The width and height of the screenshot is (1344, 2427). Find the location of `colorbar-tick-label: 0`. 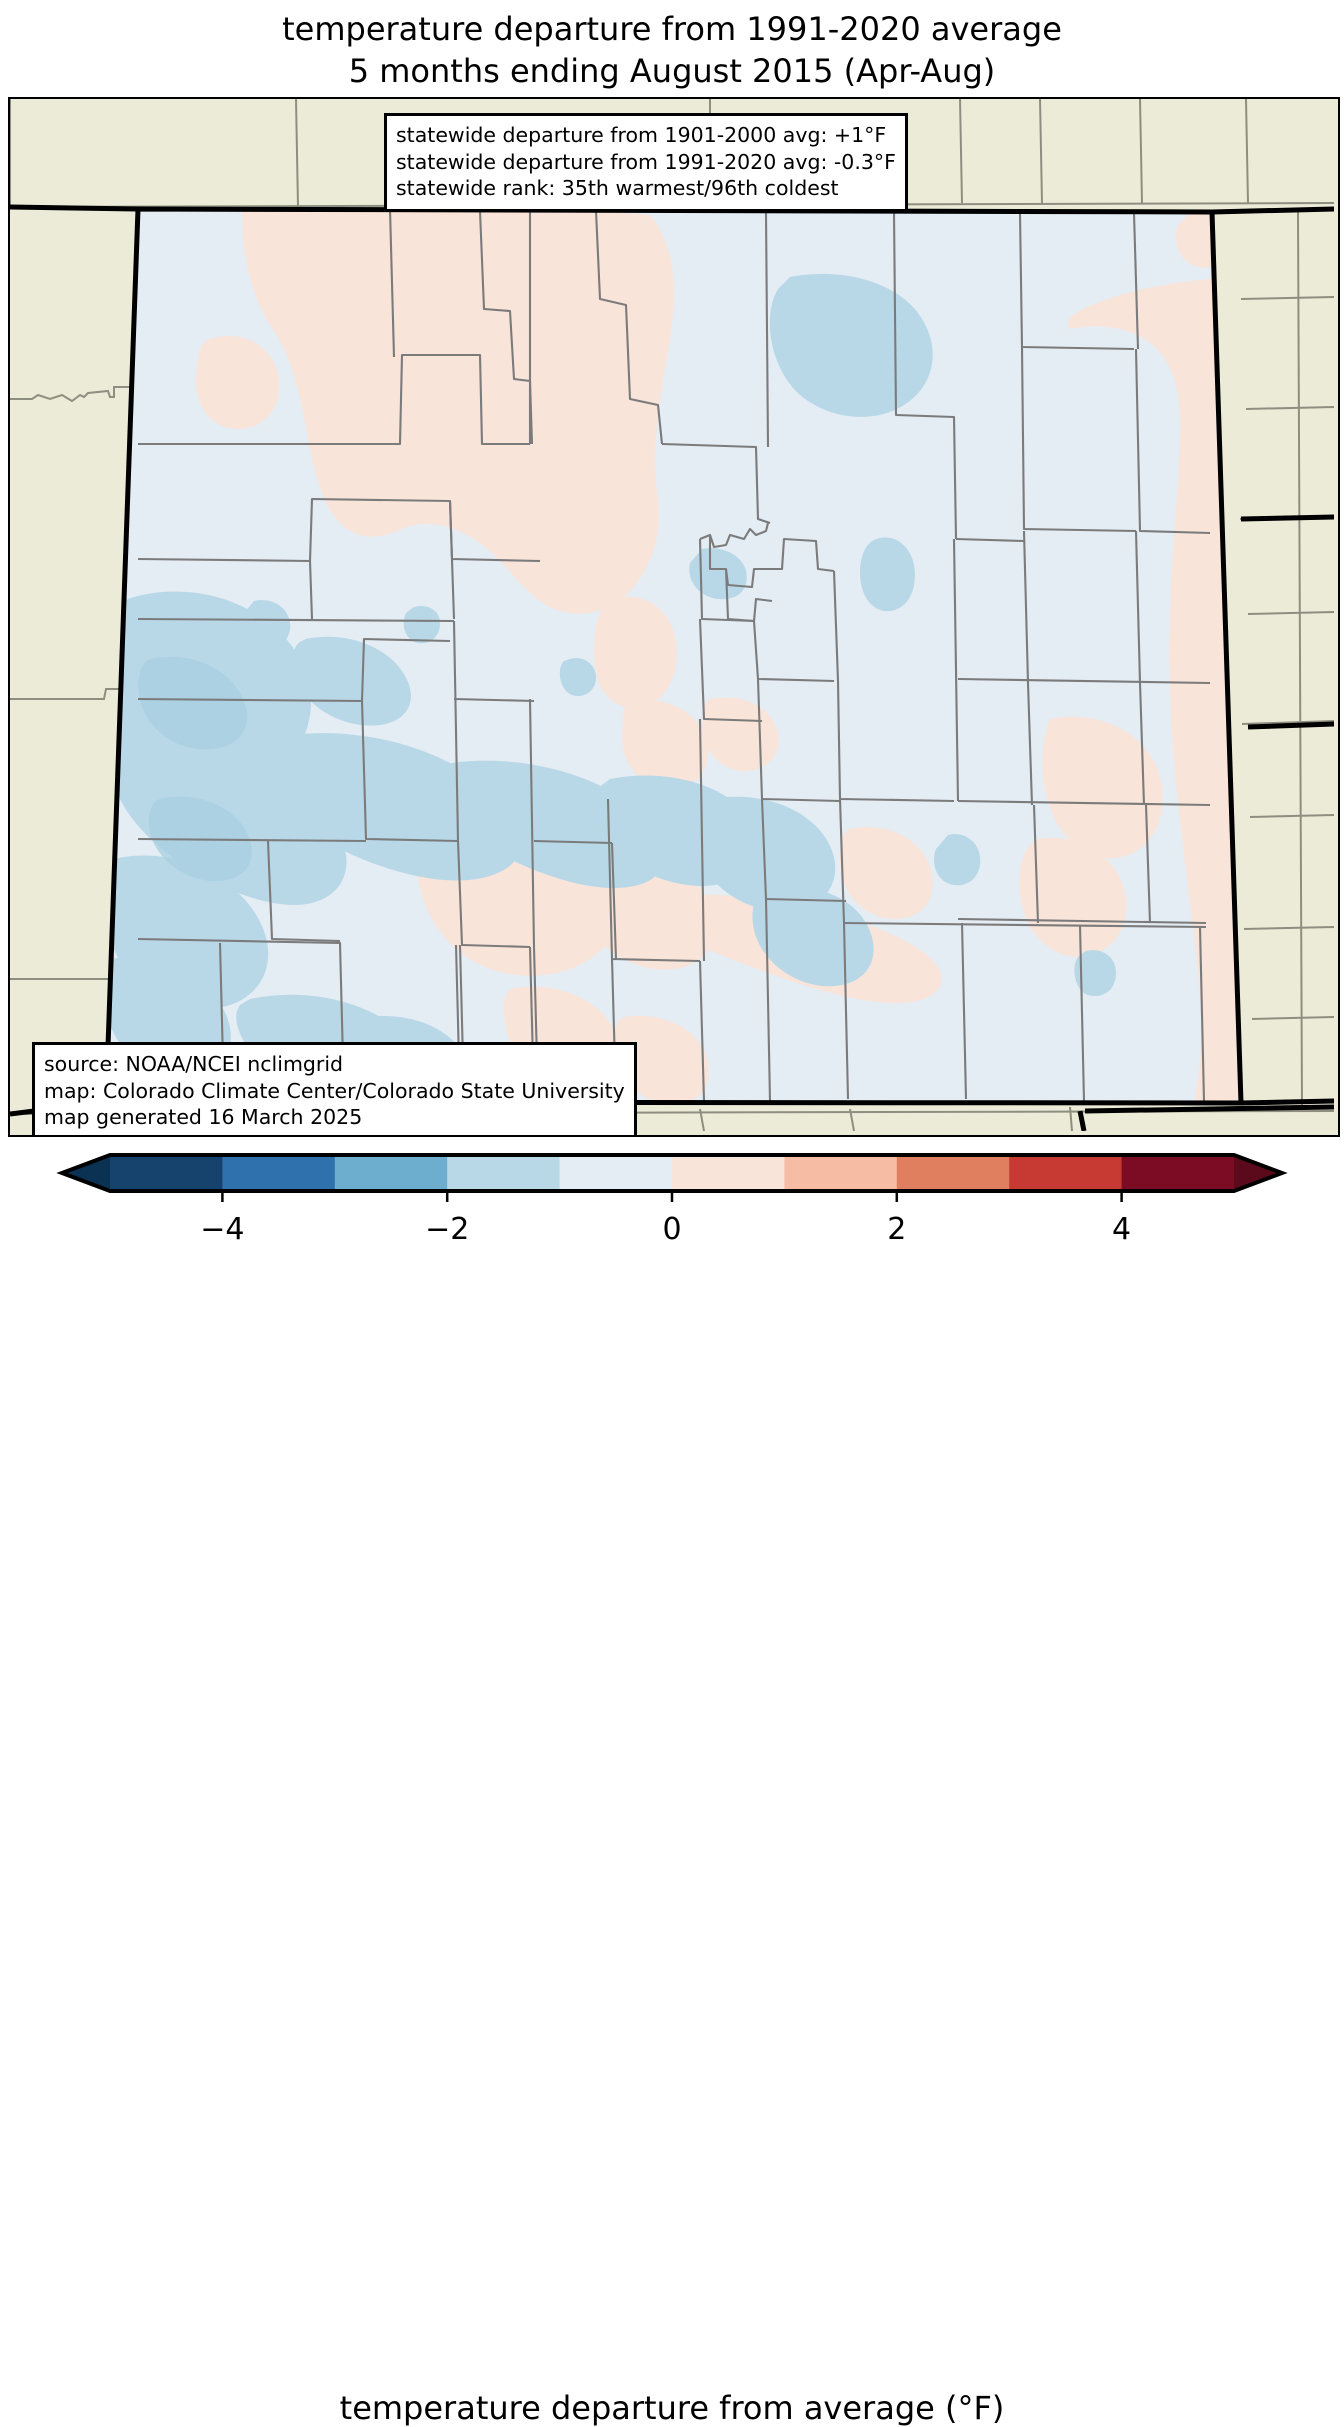

colorbar-tick-label: 0 is located at coordinates (671, 1229).